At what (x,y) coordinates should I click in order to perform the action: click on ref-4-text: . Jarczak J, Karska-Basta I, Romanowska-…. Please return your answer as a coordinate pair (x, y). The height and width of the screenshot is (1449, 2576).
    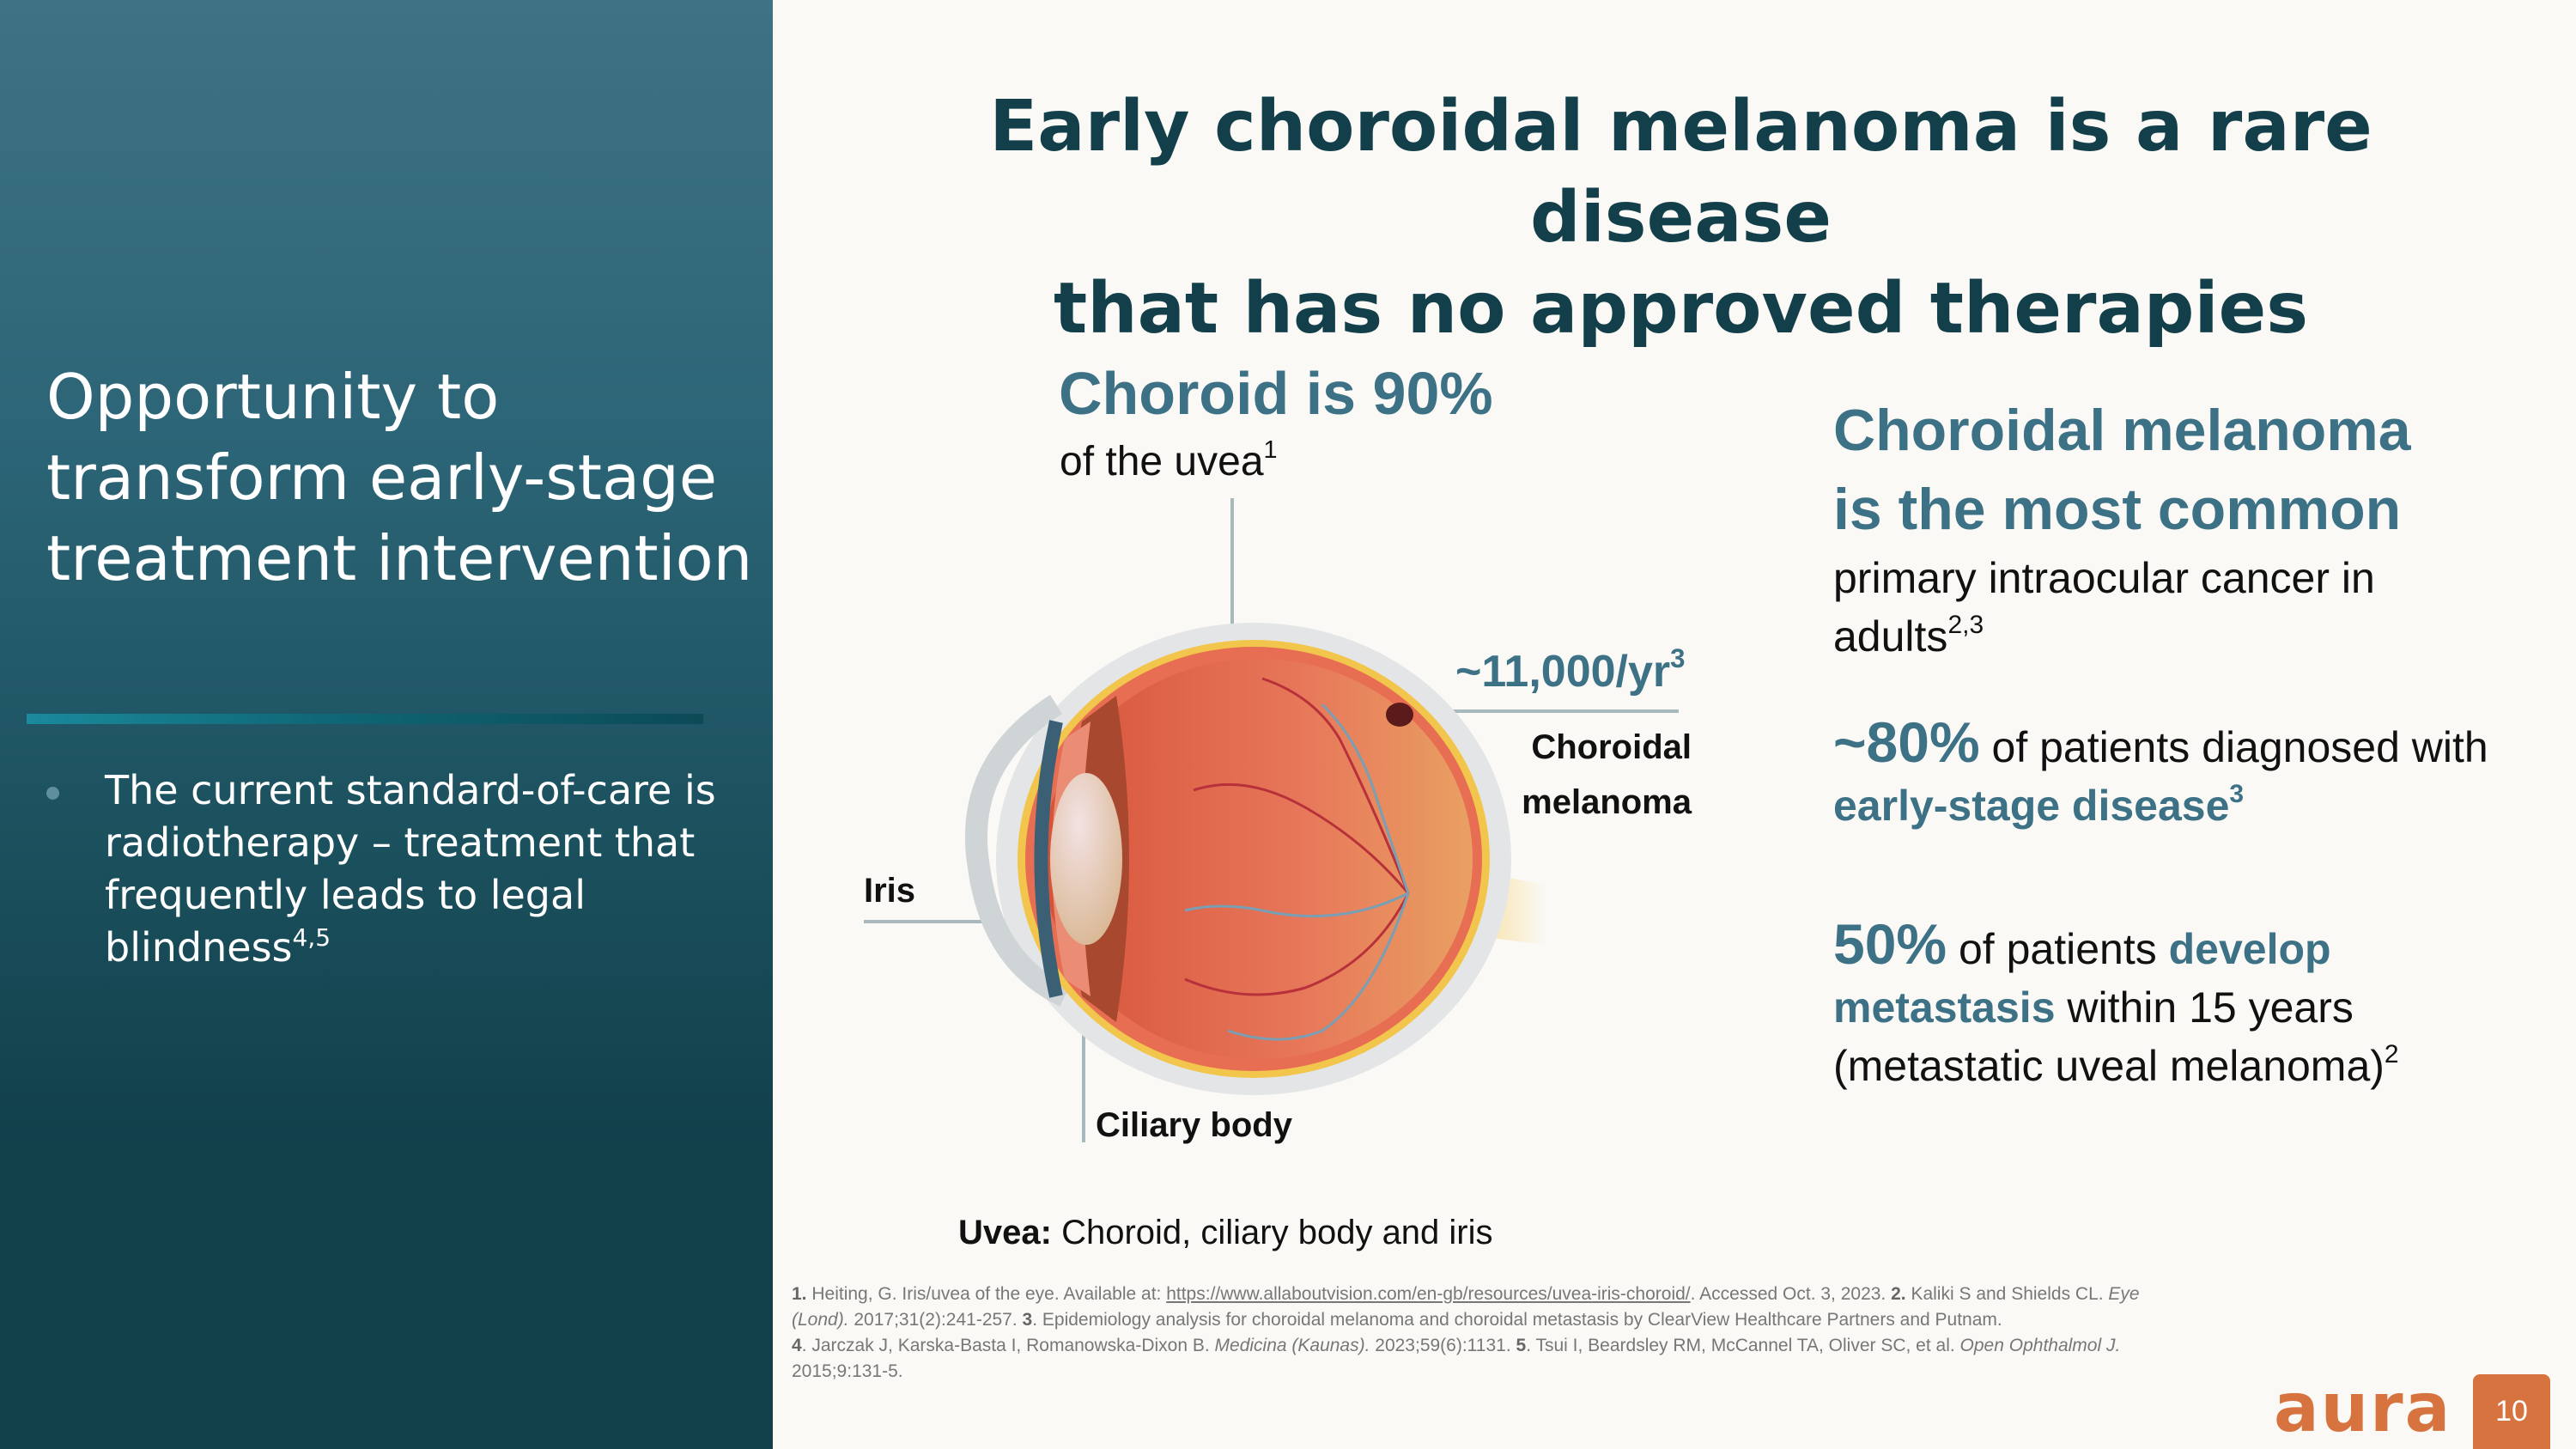
    Looking at the image, I should click on (1008, 1345).